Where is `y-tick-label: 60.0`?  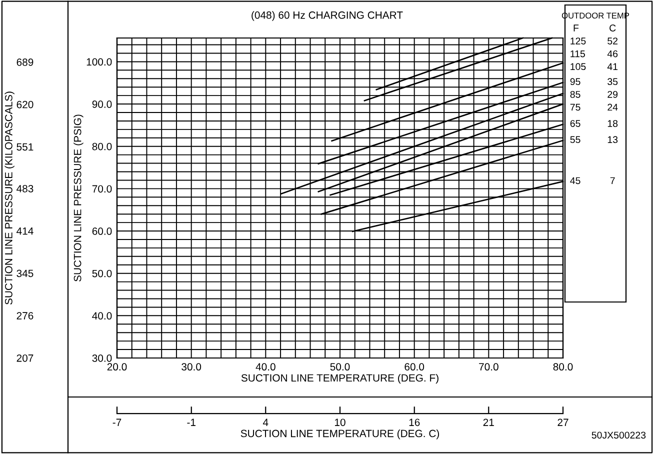 y-tick-label: 60.0 is located at coordinates (102, 231).